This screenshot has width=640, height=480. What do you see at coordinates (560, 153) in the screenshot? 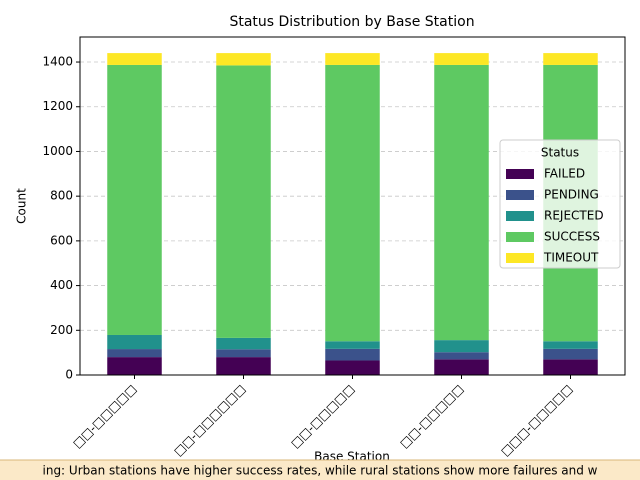
I see `legend-title: Status` at bounding box center [560, 153].